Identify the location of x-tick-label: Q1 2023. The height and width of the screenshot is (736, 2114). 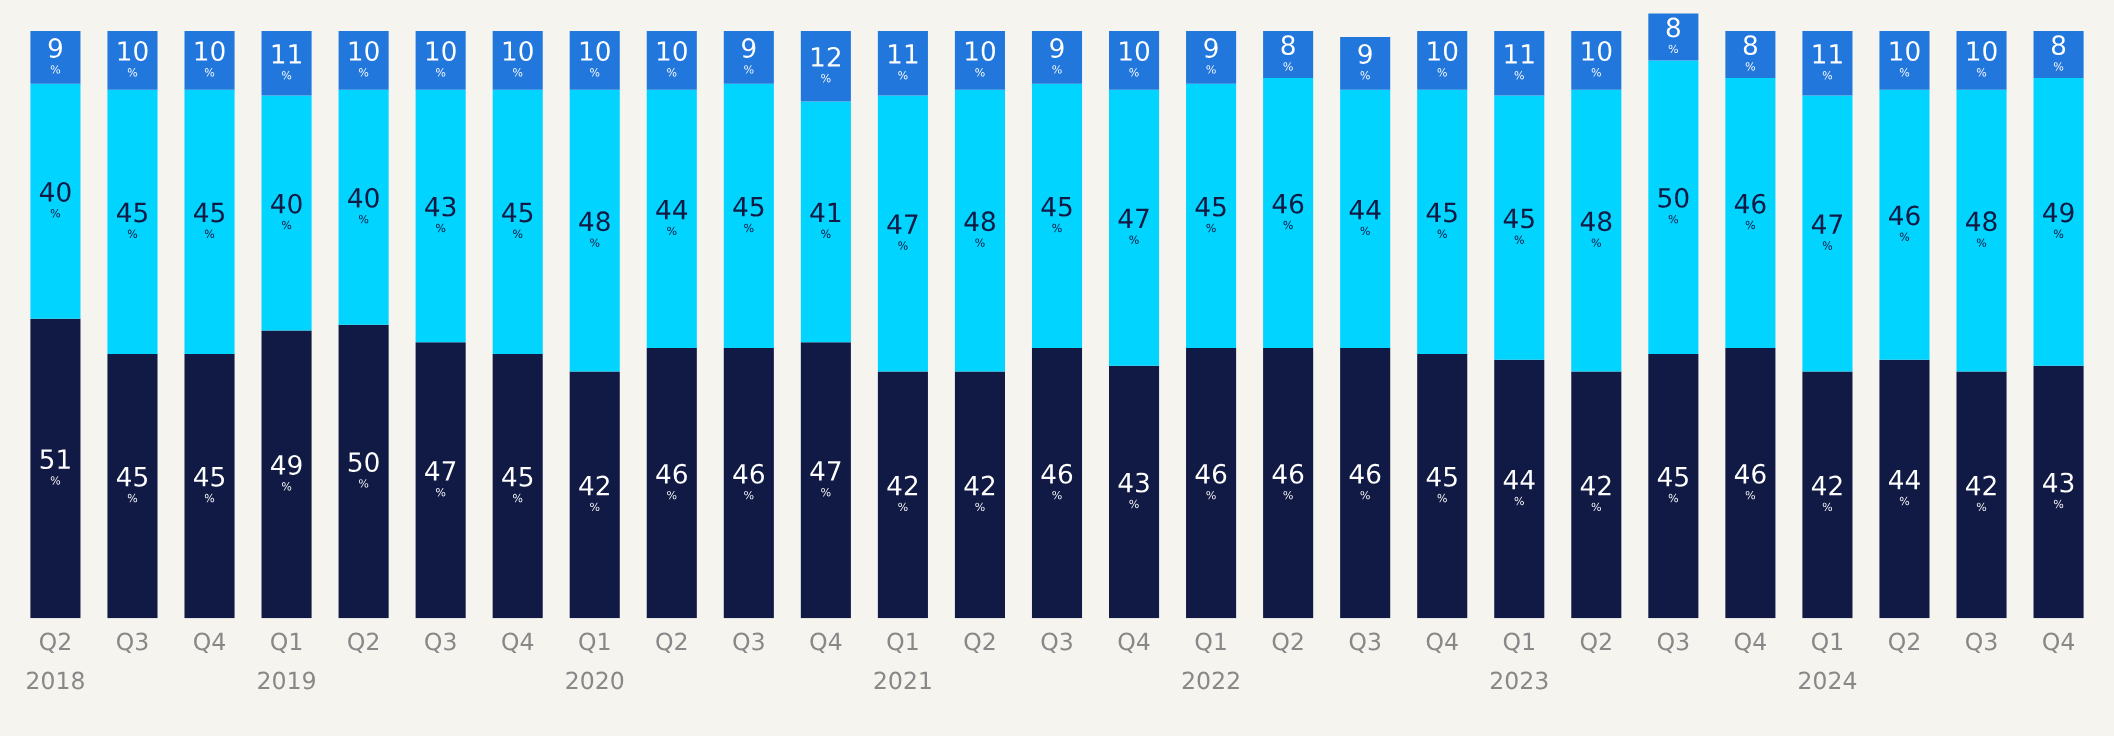
(1519, 661).